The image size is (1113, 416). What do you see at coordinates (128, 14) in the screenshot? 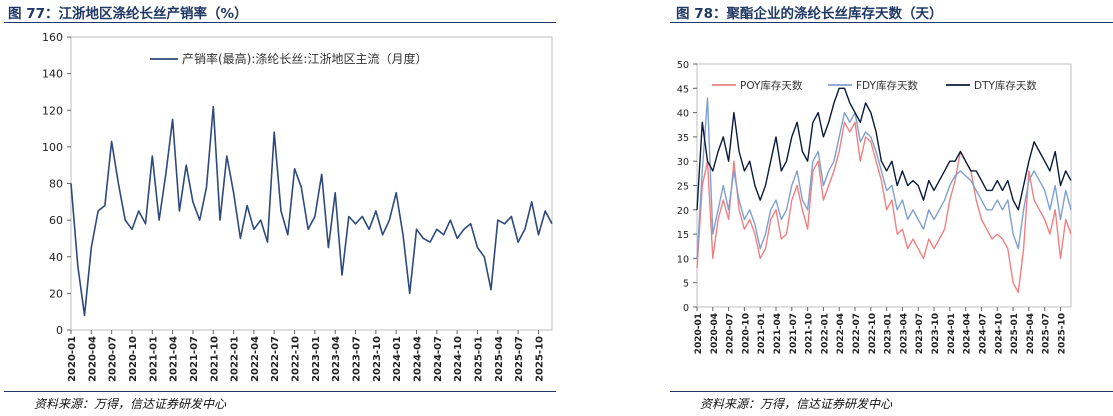
I see `figure-title-left: 图 77：江浙地区涤纶长丝产销率（%）` at bounding box center [128, 14].